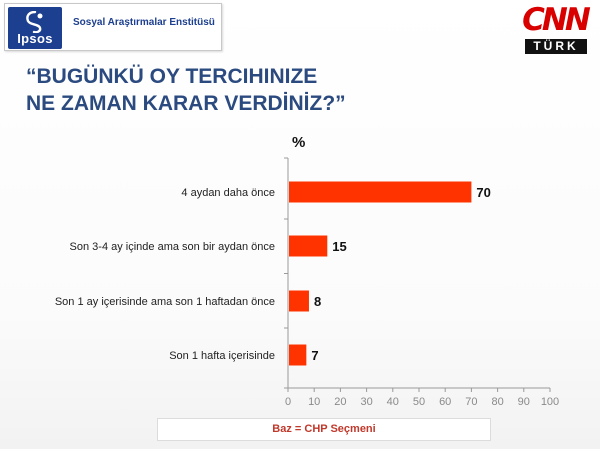 This screenshot has width=600, height=449. What do you see at coordinates (471, 402) in the screenshot?
I see `x-tick-label: 70` at bounding box center [471, 402].